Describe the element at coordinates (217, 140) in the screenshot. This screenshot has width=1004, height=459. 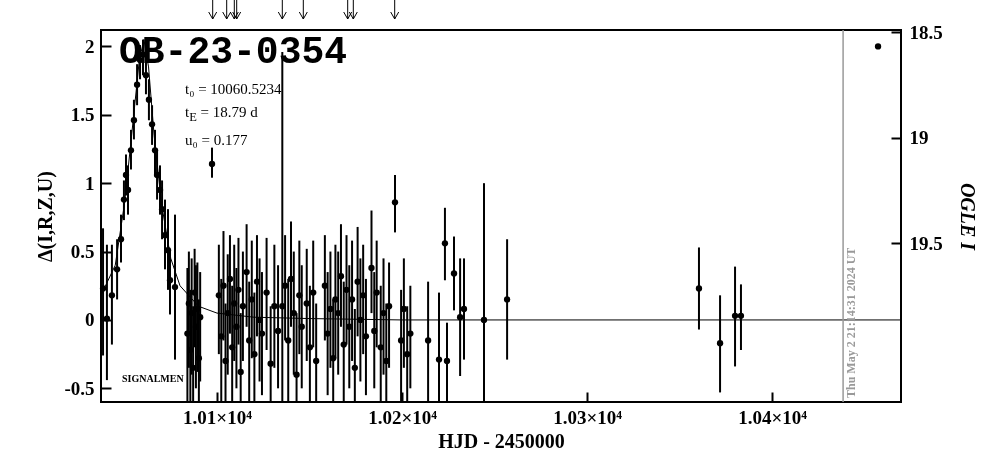
I see `annotation: u₀ = 0.177` at that location.